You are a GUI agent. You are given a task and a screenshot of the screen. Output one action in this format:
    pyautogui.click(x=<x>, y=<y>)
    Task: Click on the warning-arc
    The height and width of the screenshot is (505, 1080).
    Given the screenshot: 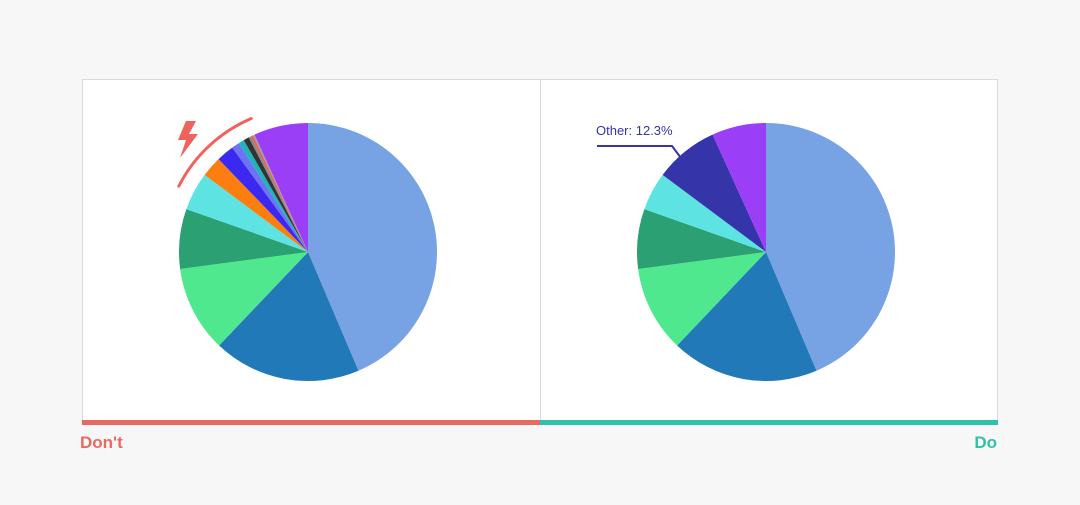 What is the action you would take?
    pyautogui.click(x=215, y=152)
    